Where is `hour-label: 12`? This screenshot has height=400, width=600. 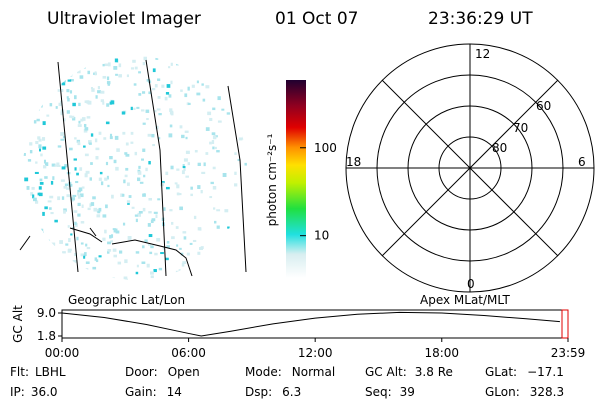
hour-label: 12 is located at coordinates (482, 54).